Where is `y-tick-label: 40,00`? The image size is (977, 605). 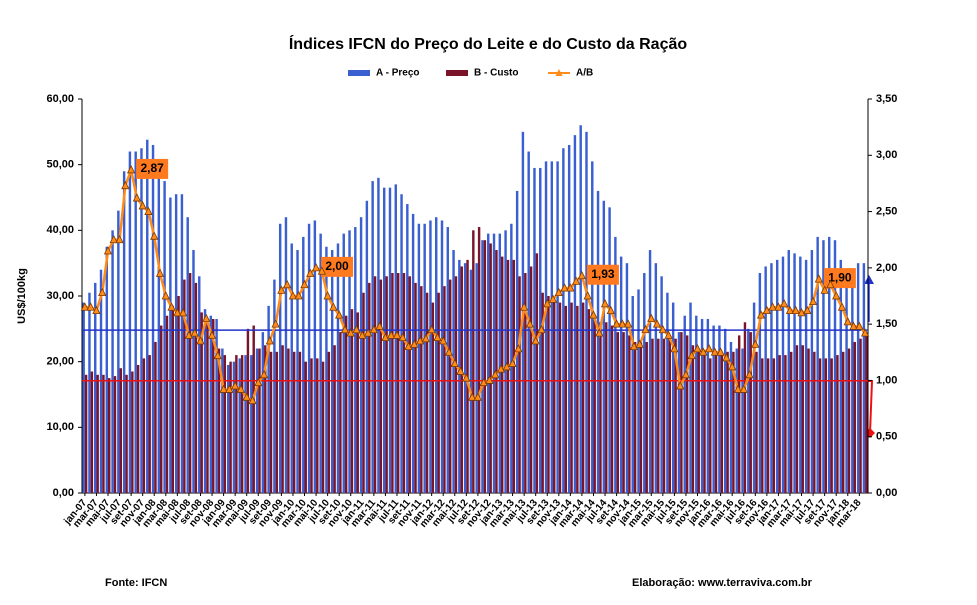 y-tick-label: 40,00 is located at coordinates (60, 230).